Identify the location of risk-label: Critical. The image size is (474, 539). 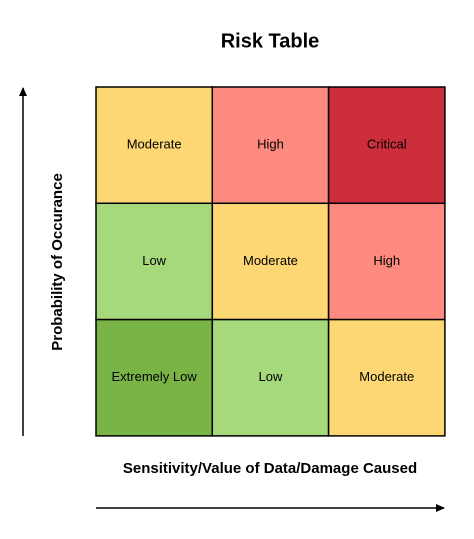
(387, 144).